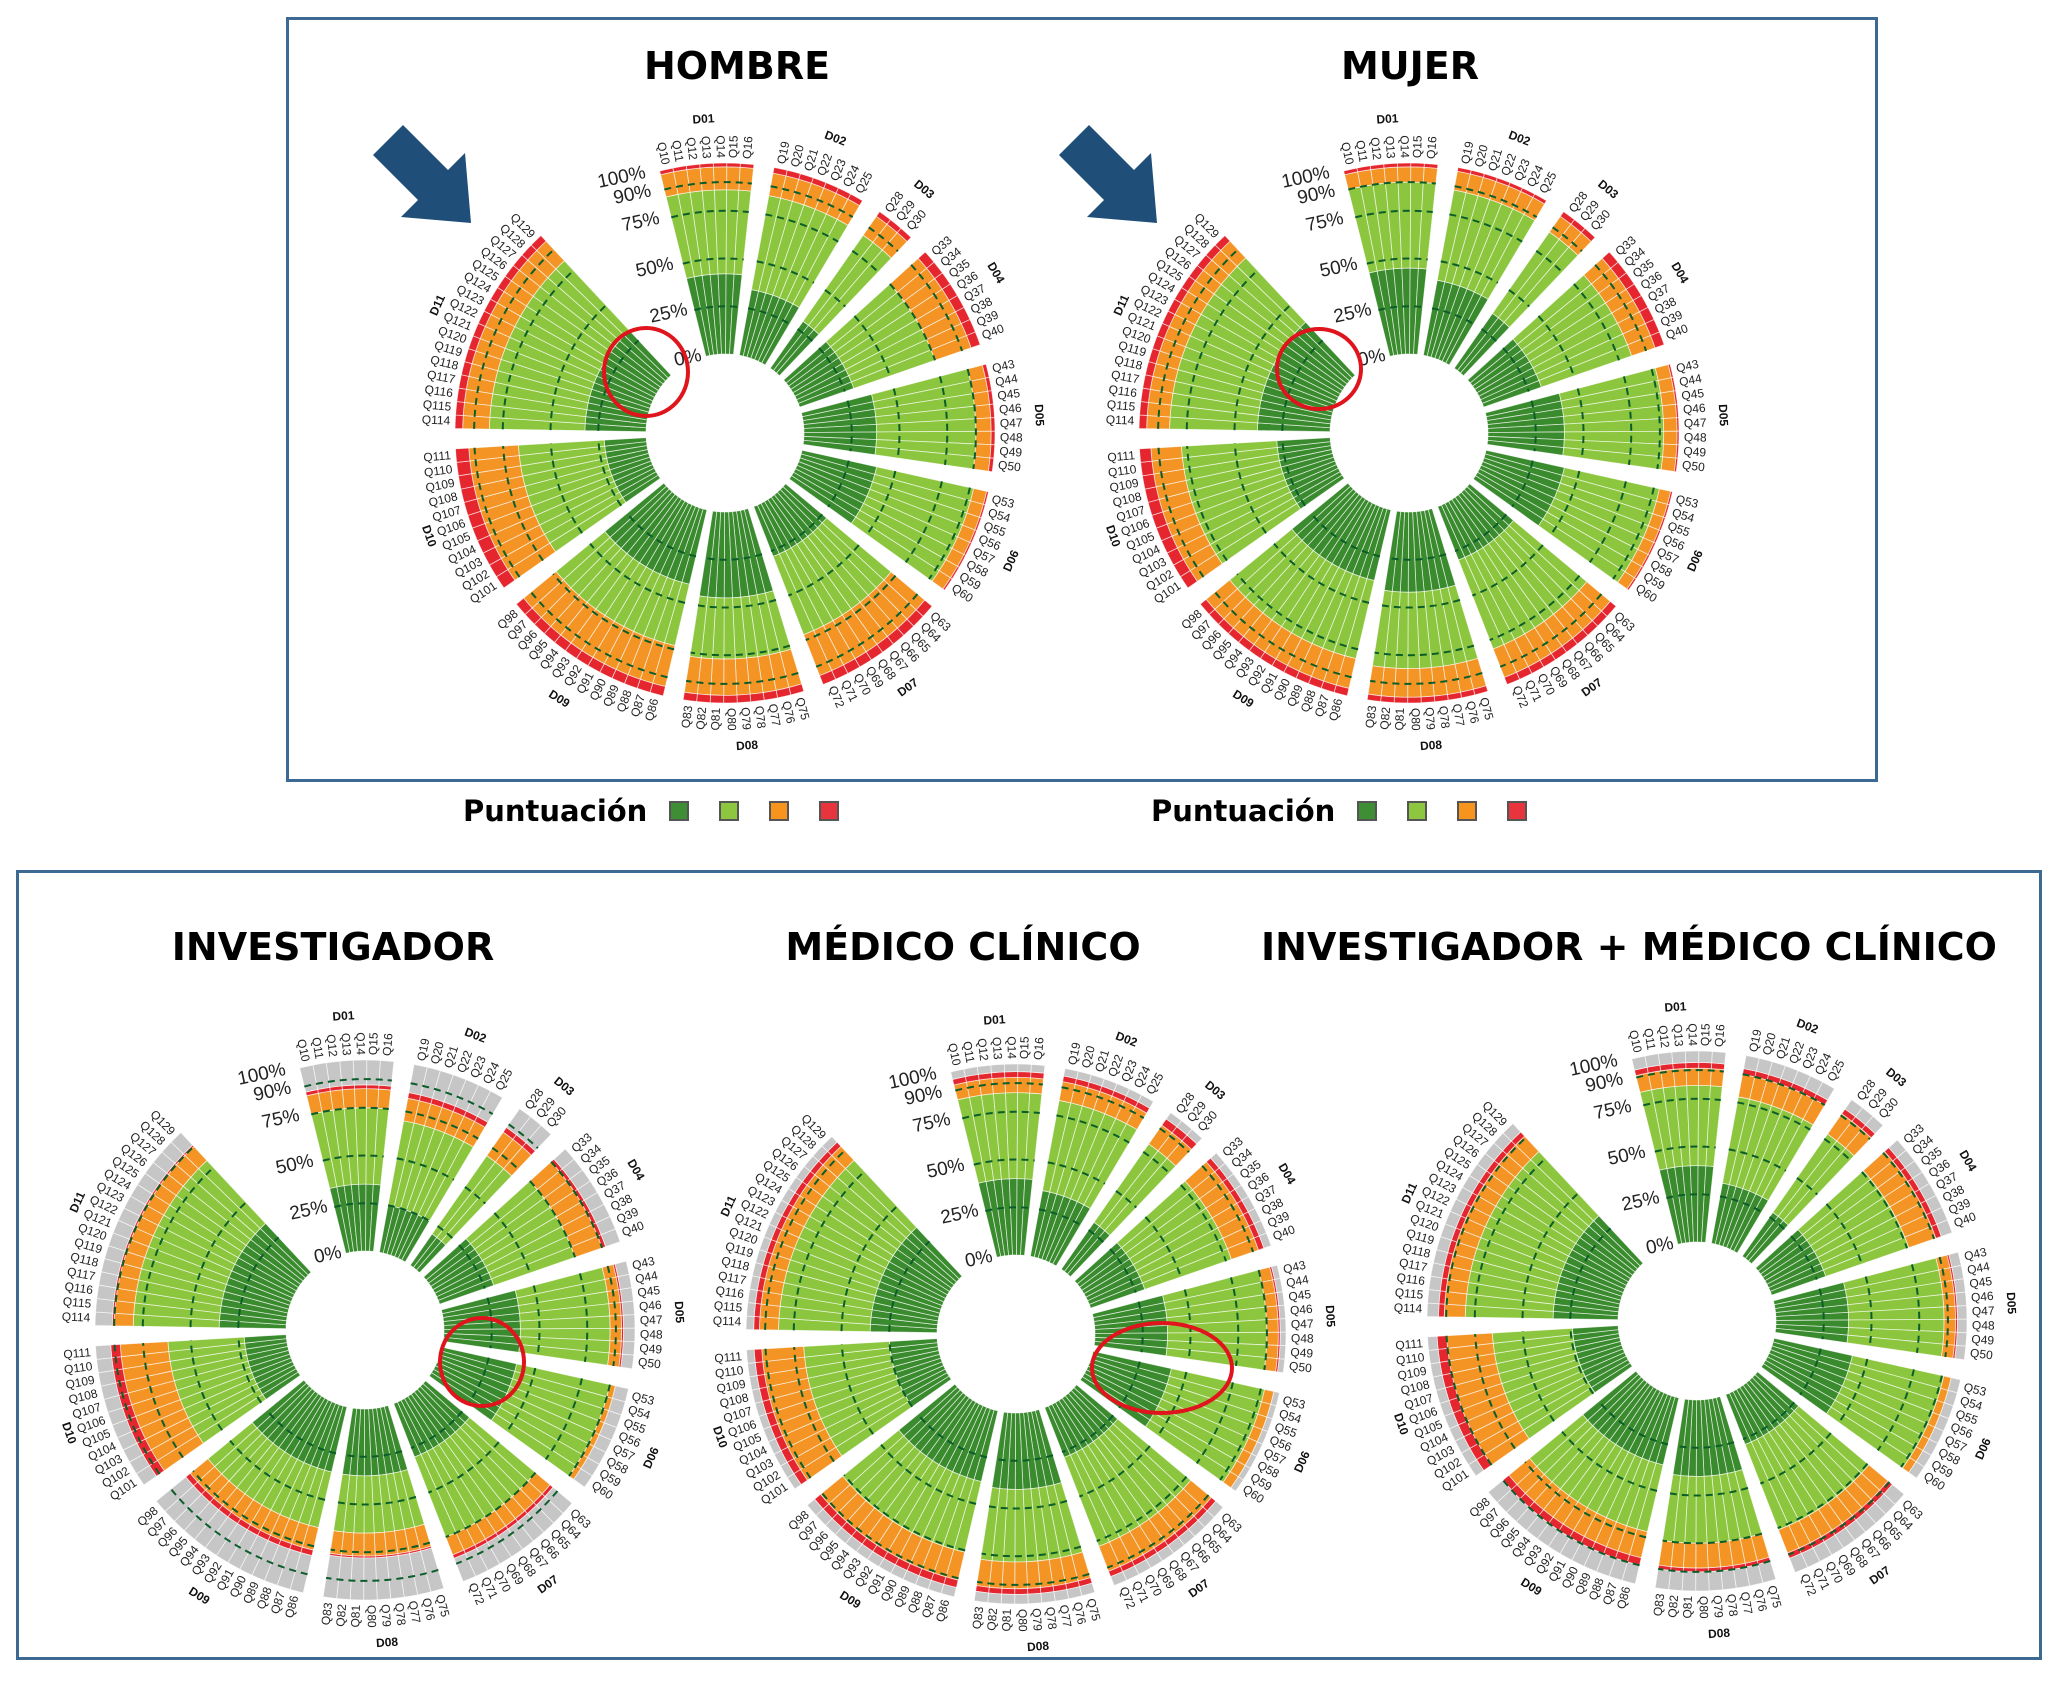  Describe the element at coordinates (386, 1616) in the screenshot. I see `question-label: Q79` at that location.